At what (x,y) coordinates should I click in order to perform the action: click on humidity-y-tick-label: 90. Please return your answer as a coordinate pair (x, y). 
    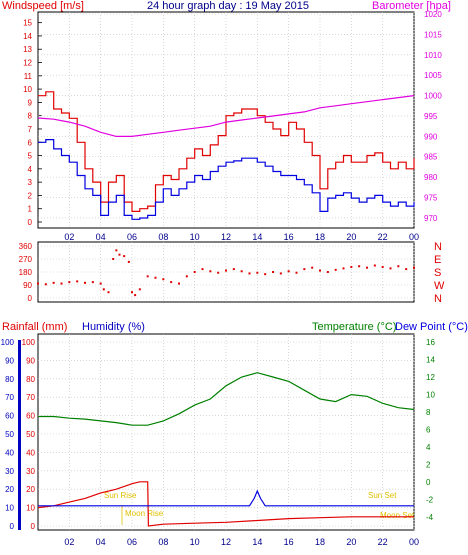
    Looking at the image, I should click on (30, 360).